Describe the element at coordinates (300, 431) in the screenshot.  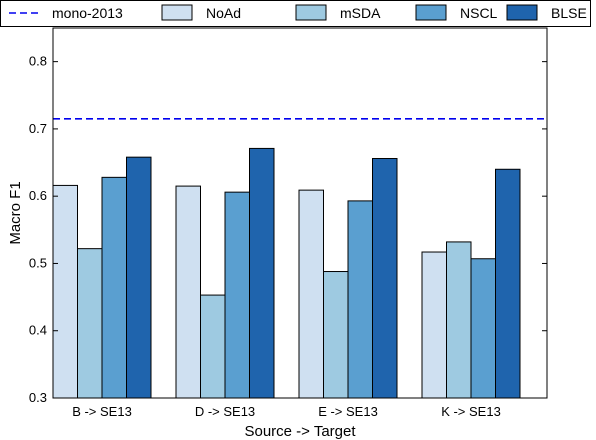
I see `x-axis-title: Source -> Target` at that location.